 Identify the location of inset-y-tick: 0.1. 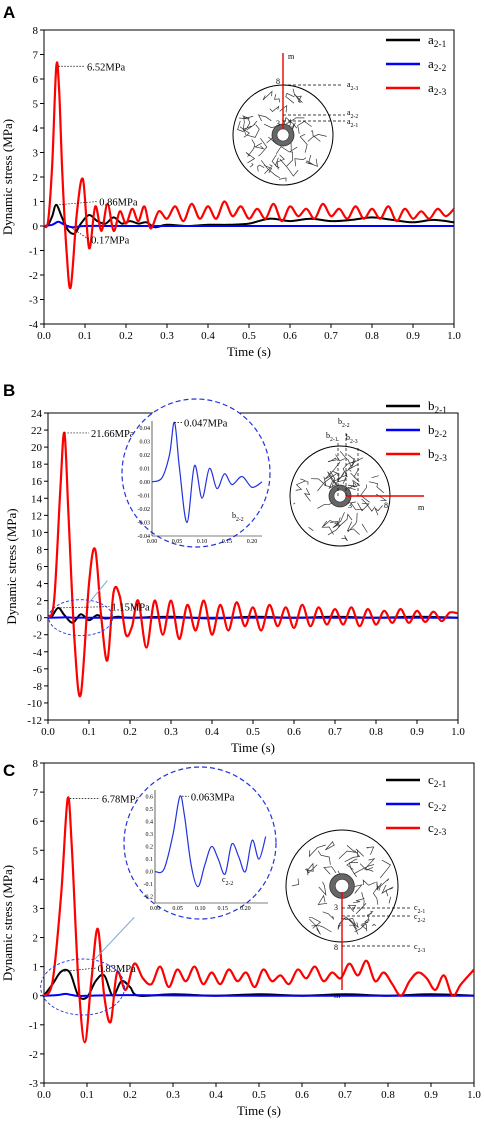
(150, 860).